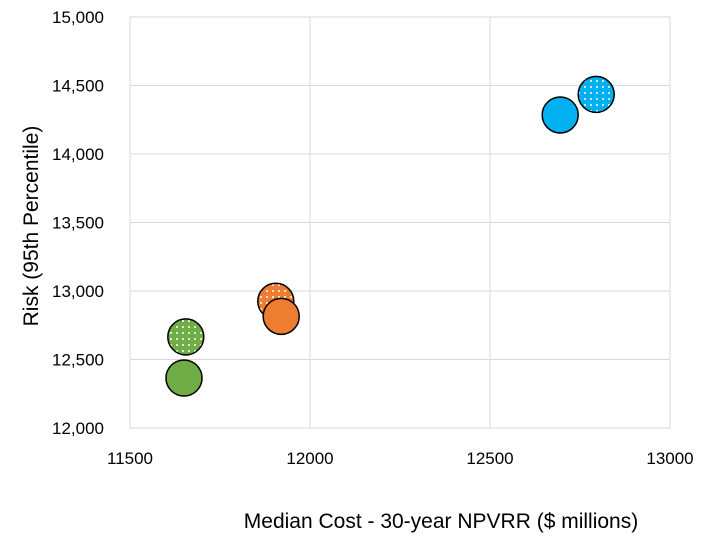 The width and height of the screenshot is (719, 543). I want to click on x-axis-title: Median Cost - 30-year NPVRR ($ millions), so click(441, 521).